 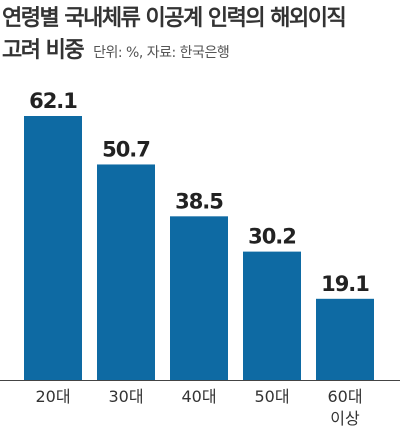 What do you see at coordinates (161, 53) in the screenshot?
I see `unit-source-note: 단위: %, 자료: 한국은행` at bounding box center [161, 53].